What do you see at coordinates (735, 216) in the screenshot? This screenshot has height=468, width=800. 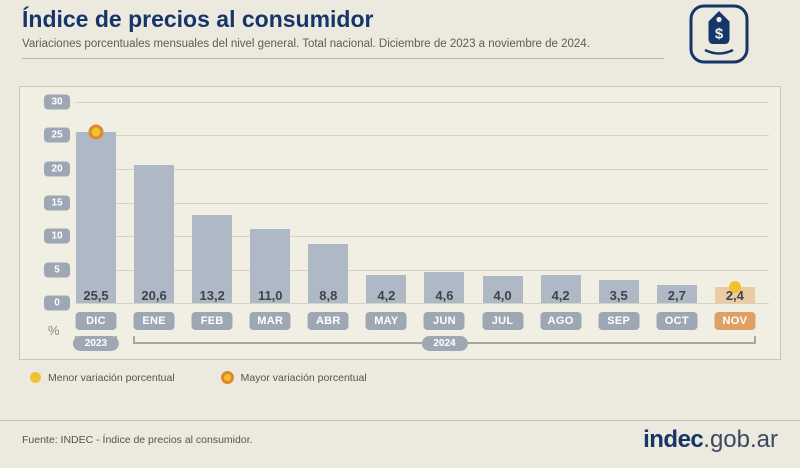 I see `column-nov: 2,4 NOV` at bounding box center [735, 216].